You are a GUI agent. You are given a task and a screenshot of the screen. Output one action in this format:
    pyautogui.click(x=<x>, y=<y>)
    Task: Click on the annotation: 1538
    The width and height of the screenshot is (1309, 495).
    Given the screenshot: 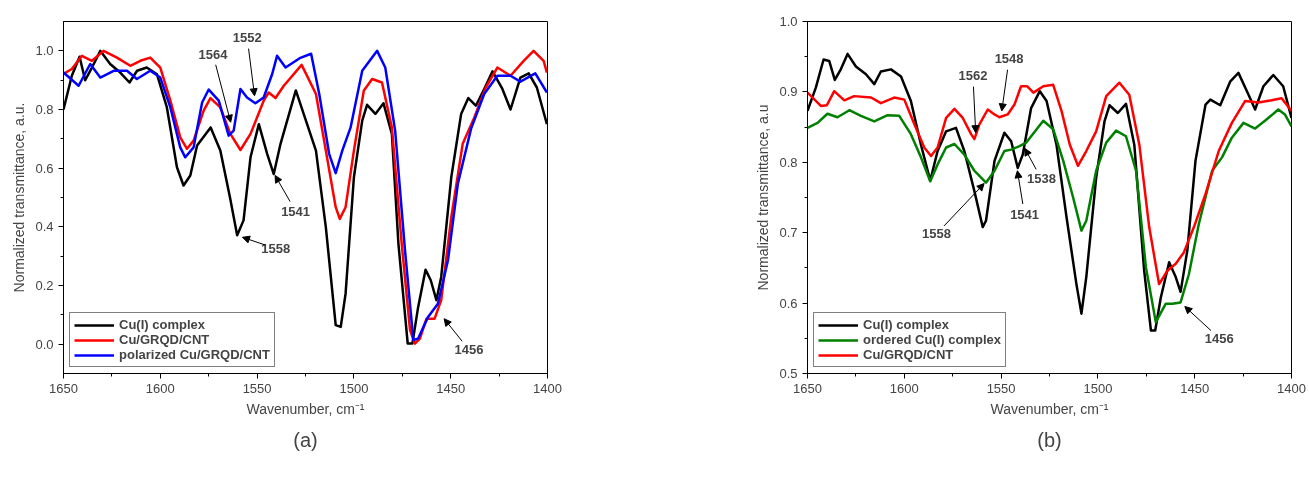 What is the action you would take?
    pyautogui.click(x=1041, y=179)
    